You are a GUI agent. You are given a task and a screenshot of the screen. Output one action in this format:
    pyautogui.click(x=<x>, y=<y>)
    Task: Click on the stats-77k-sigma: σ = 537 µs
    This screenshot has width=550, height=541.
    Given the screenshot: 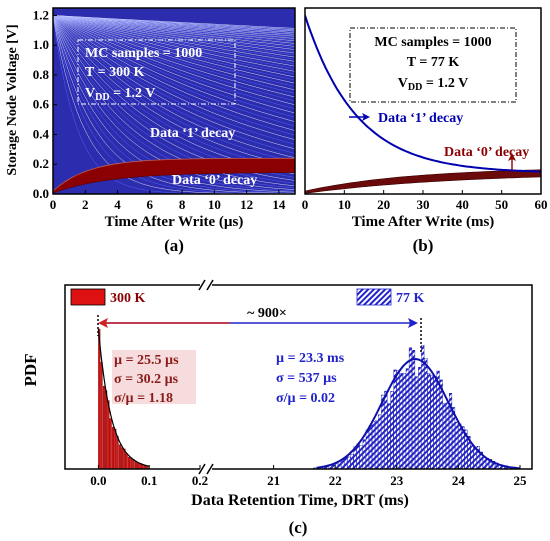 What is the action you would take?
    pyautogui.click(x=306, y=378)
    